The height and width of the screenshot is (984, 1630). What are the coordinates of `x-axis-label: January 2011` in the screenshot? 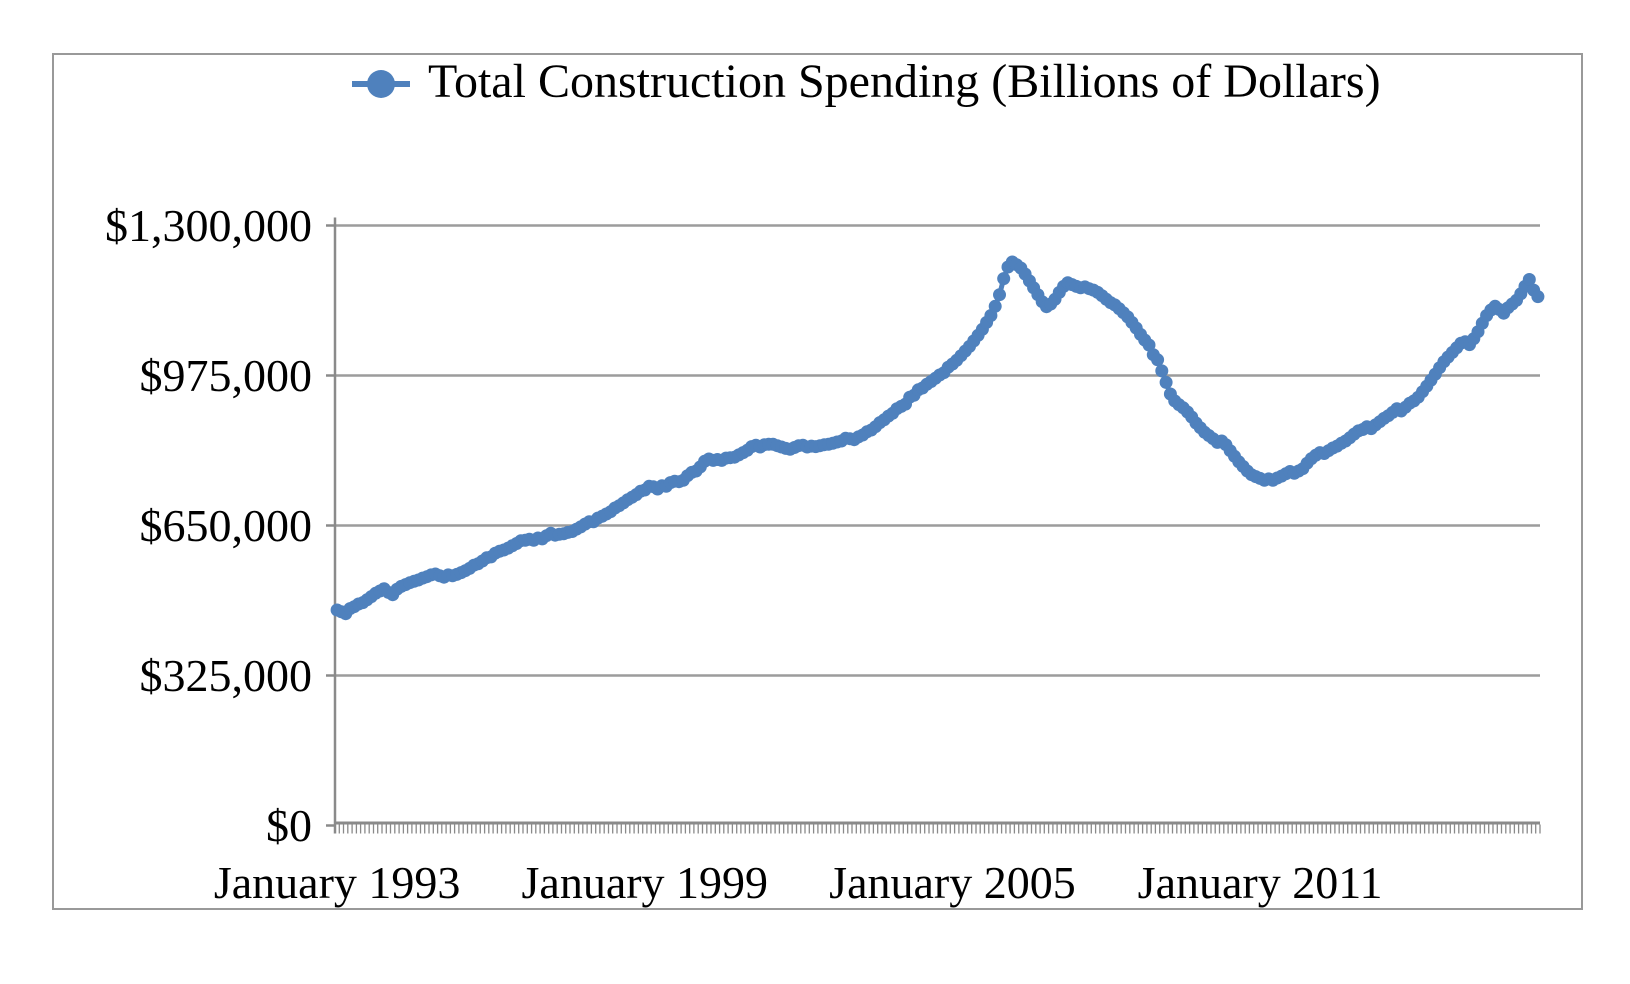 It's located at (1260, 882).